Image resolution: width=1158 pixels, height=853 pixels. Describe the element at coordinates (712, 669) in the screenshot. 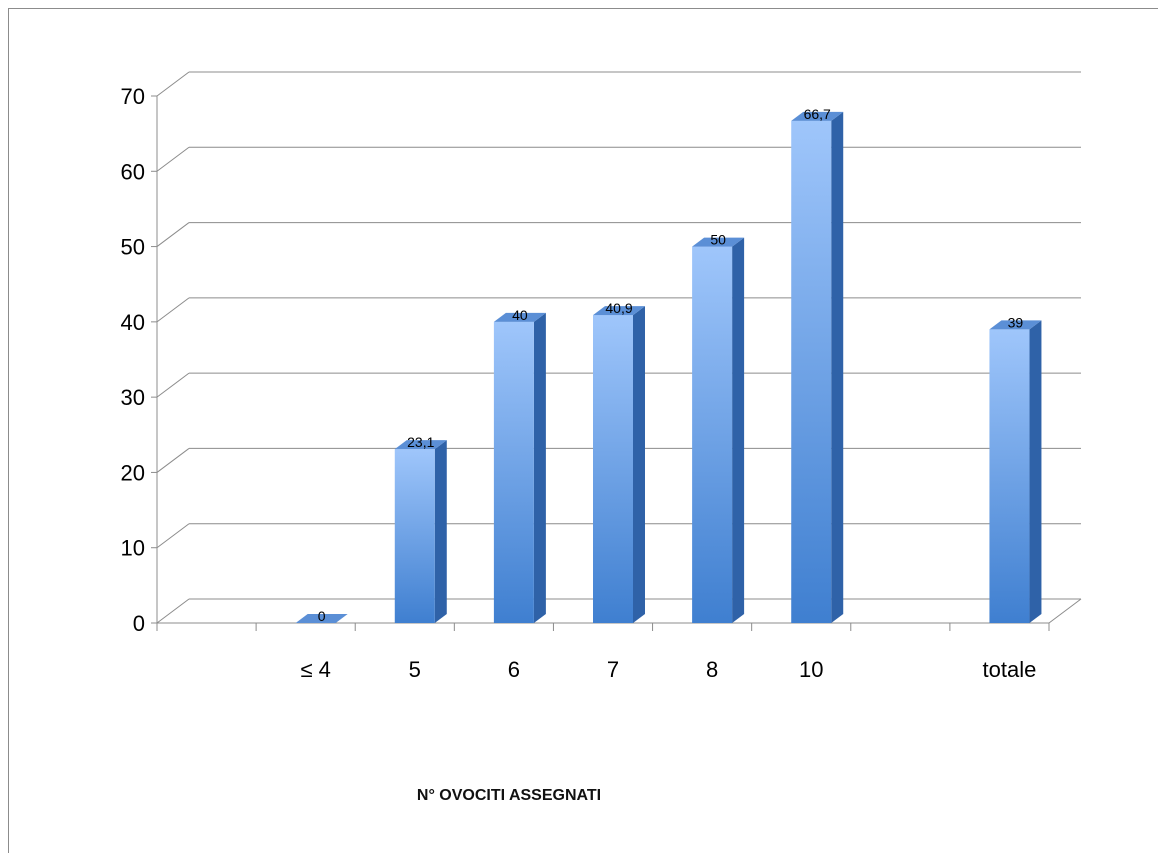

I see `x-tick-label: 8` at that location.